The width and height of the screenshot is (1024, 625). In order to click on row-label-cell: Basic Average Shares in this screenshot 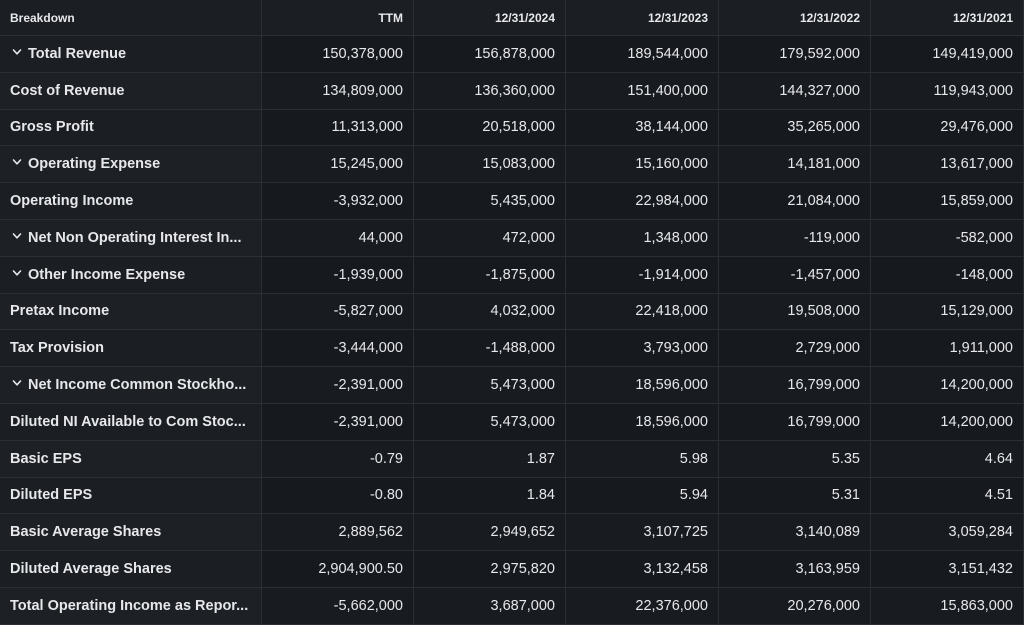, I will do `click(131, 533)`.